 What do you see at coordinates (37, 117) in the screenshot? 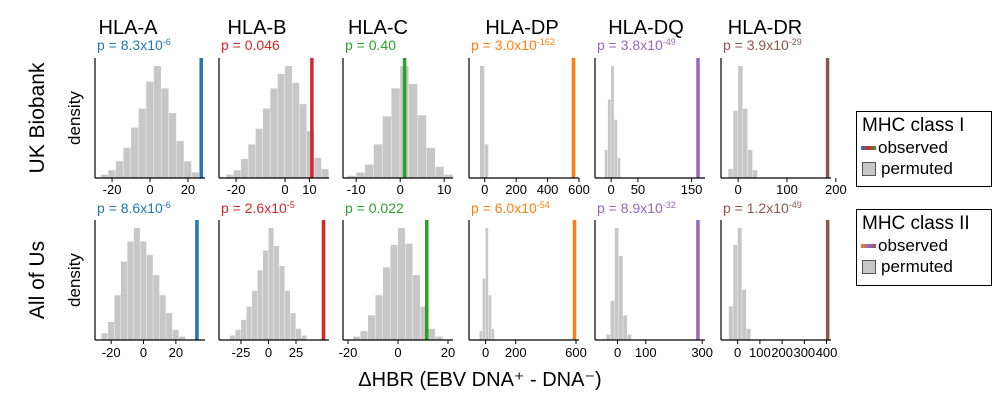
I see `row-label: UK Biobank` at bounding box center [37, 117].